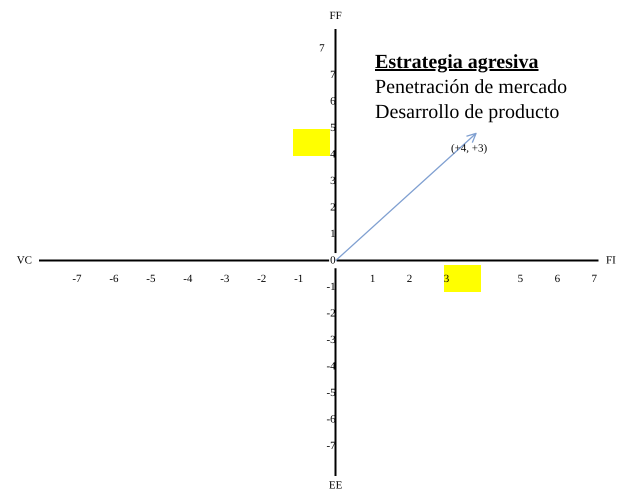 This screenshot has width=619, height=493. I want to click on y-axis-title: FF, so click(336, 16).